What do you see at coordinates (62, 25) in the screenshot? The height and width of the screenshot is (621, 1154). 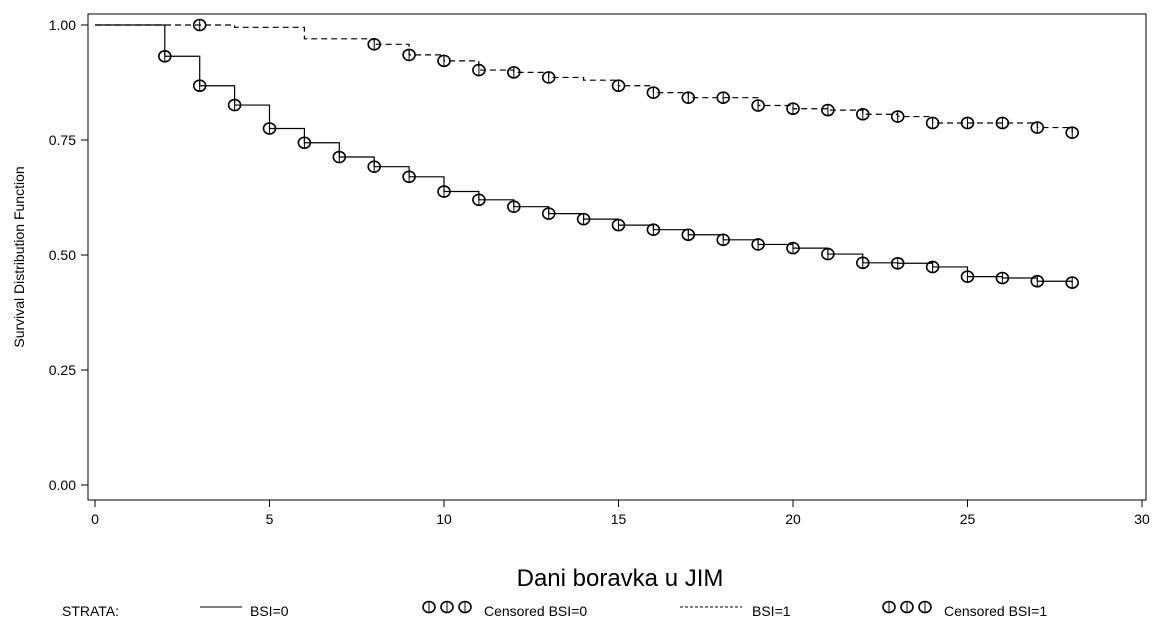 I see `y-tick-label: 1.00` at bounding box center [62, 25].